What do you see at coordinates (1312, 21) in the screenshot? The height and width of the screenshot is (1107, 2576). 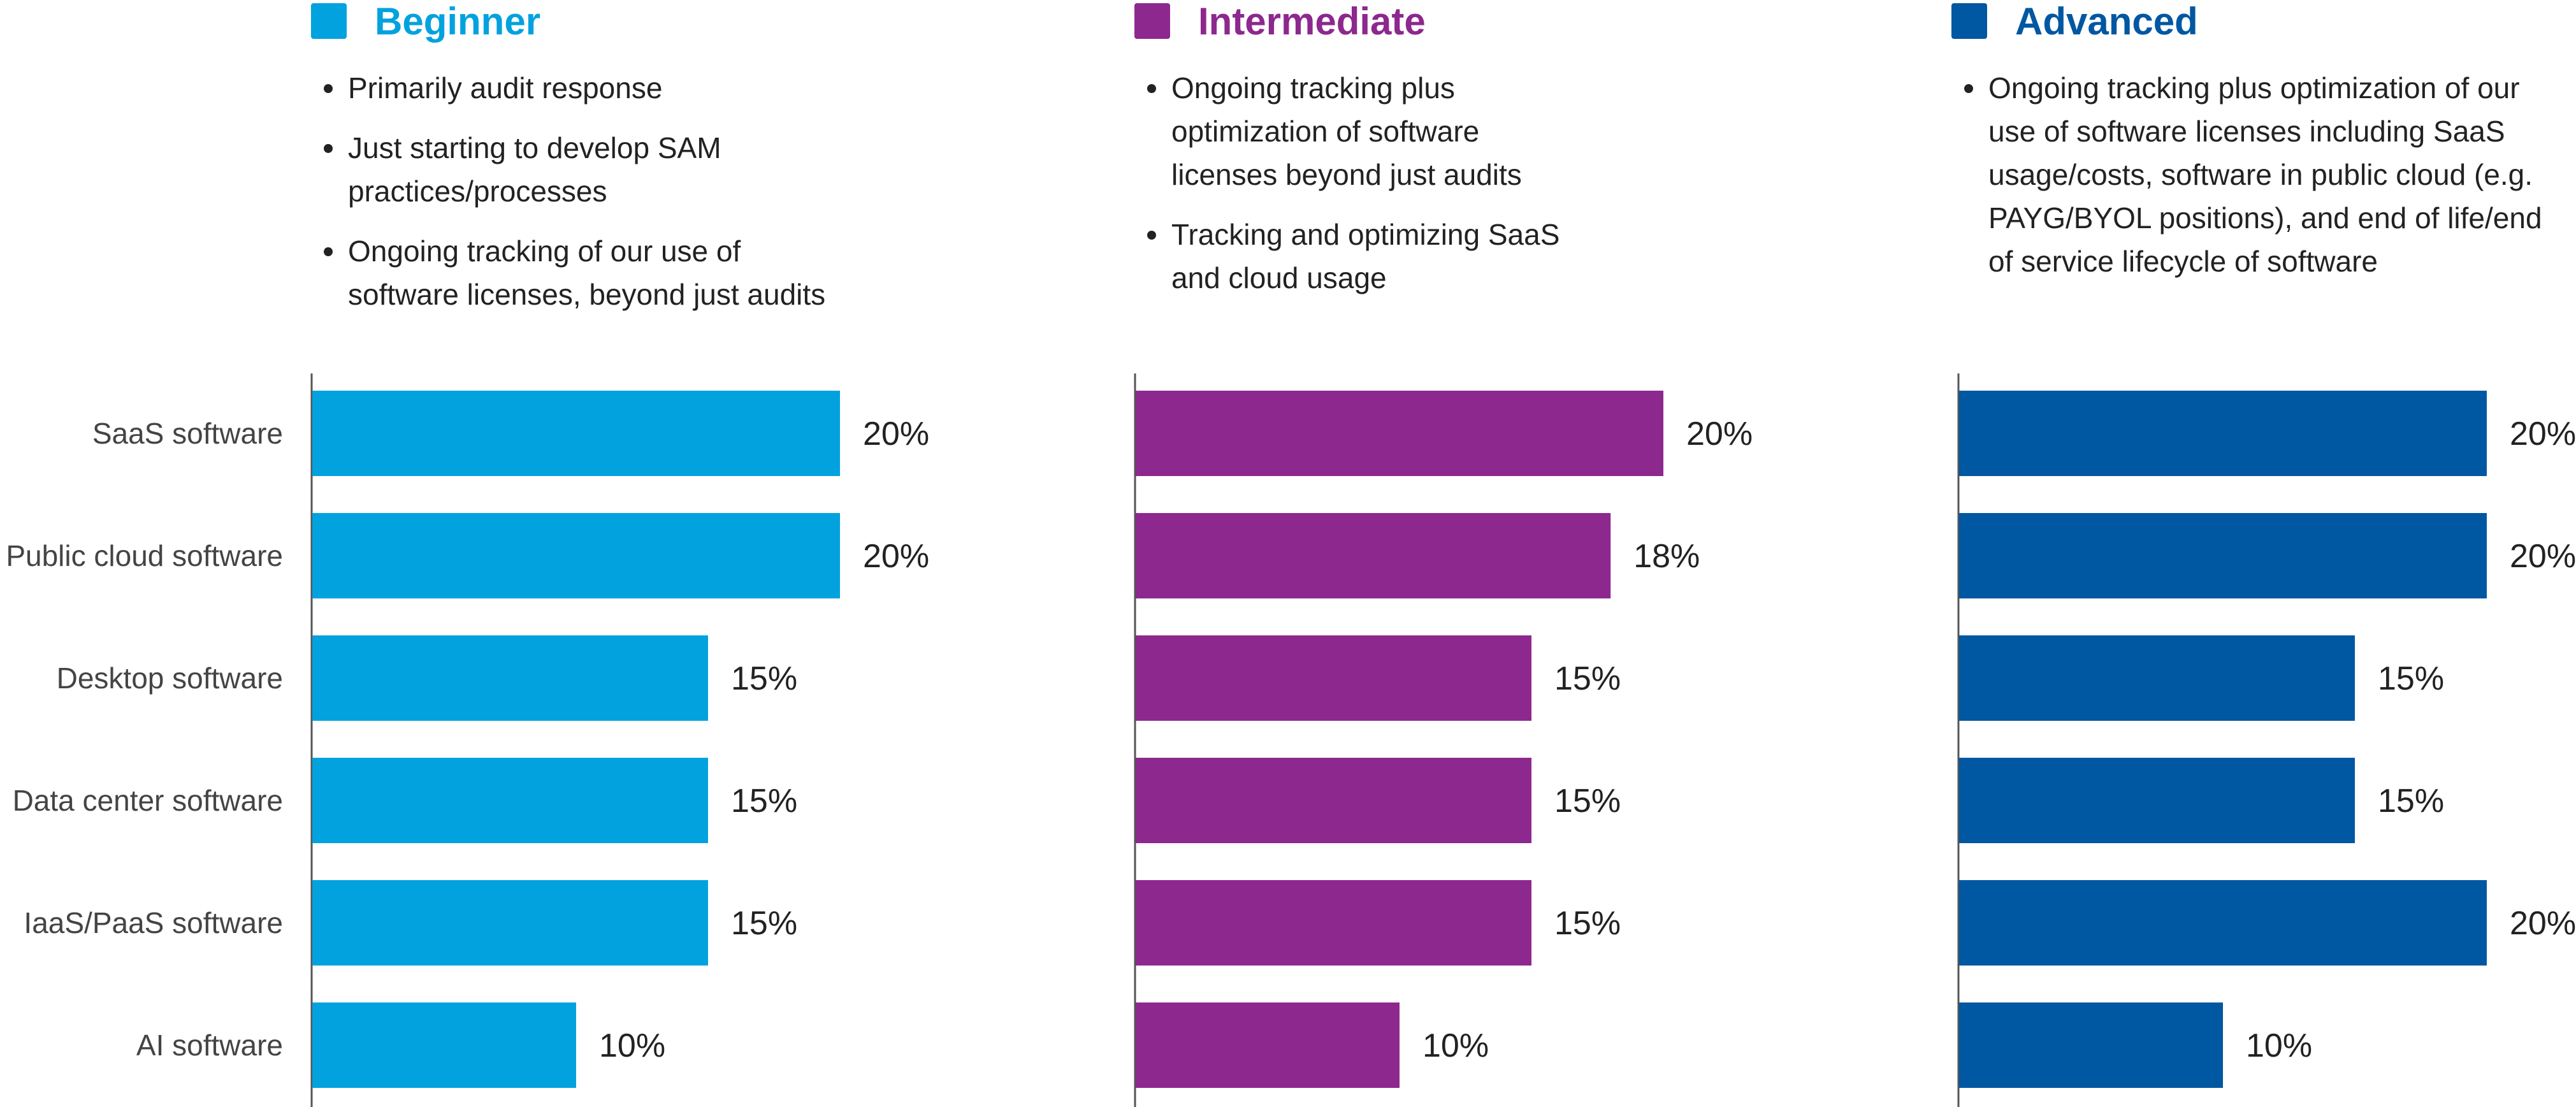 I see `legend-label-intermediate: Intermediate` at bounding box center [1312, 21].